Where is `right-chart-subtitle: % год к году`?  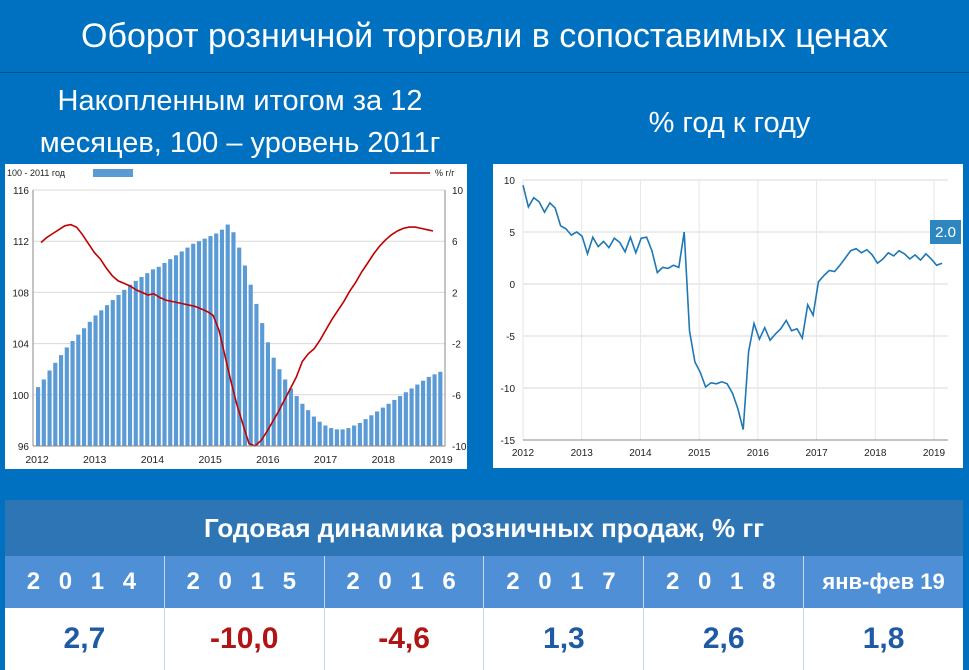 right-chart-subtitle: % год к году is located at coordinates (729, 123).